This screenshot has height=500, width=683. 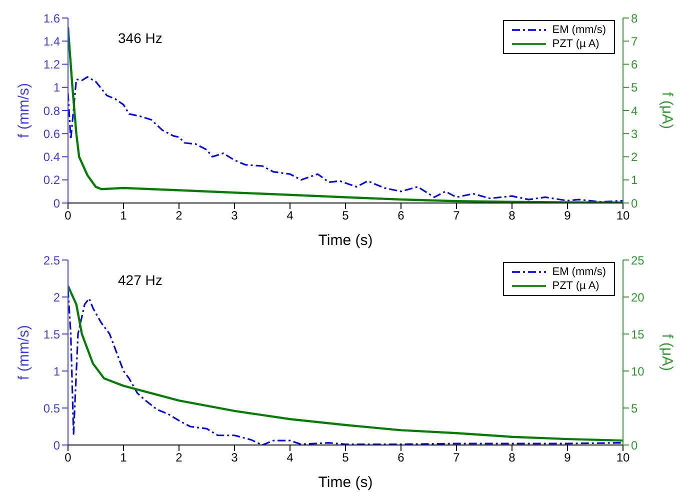 I want to click on y2-tick-label: 15, so click(x=638, y=334).